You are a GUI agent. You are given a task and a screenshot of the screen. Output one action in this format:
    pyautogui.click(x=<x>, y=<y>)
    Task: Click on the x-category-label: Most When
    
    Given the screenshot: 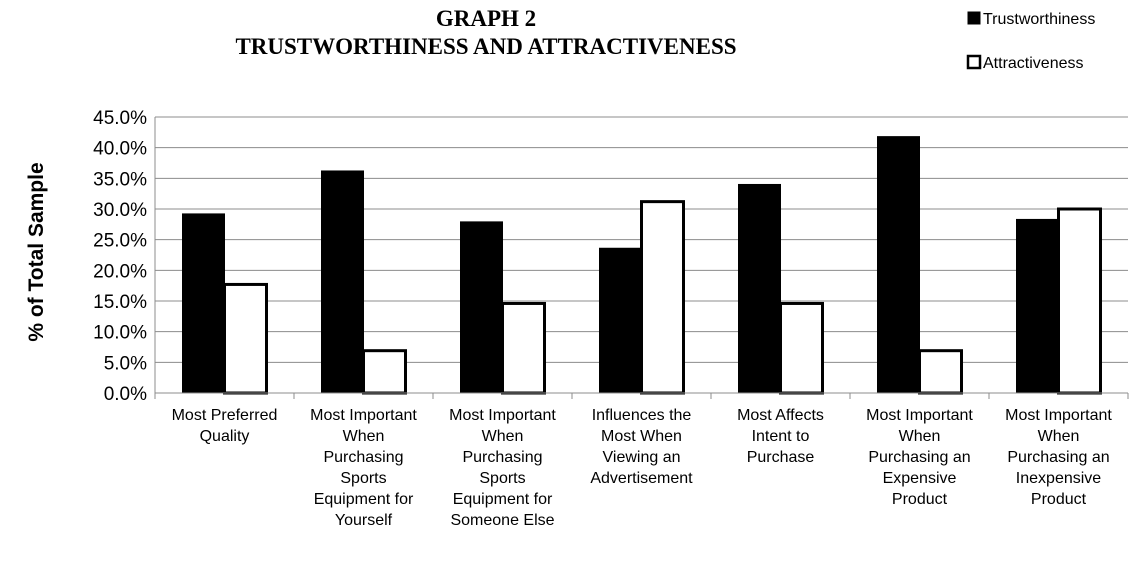 What is the action you would take?
    pyautogui.click(x=641, y=436)
    